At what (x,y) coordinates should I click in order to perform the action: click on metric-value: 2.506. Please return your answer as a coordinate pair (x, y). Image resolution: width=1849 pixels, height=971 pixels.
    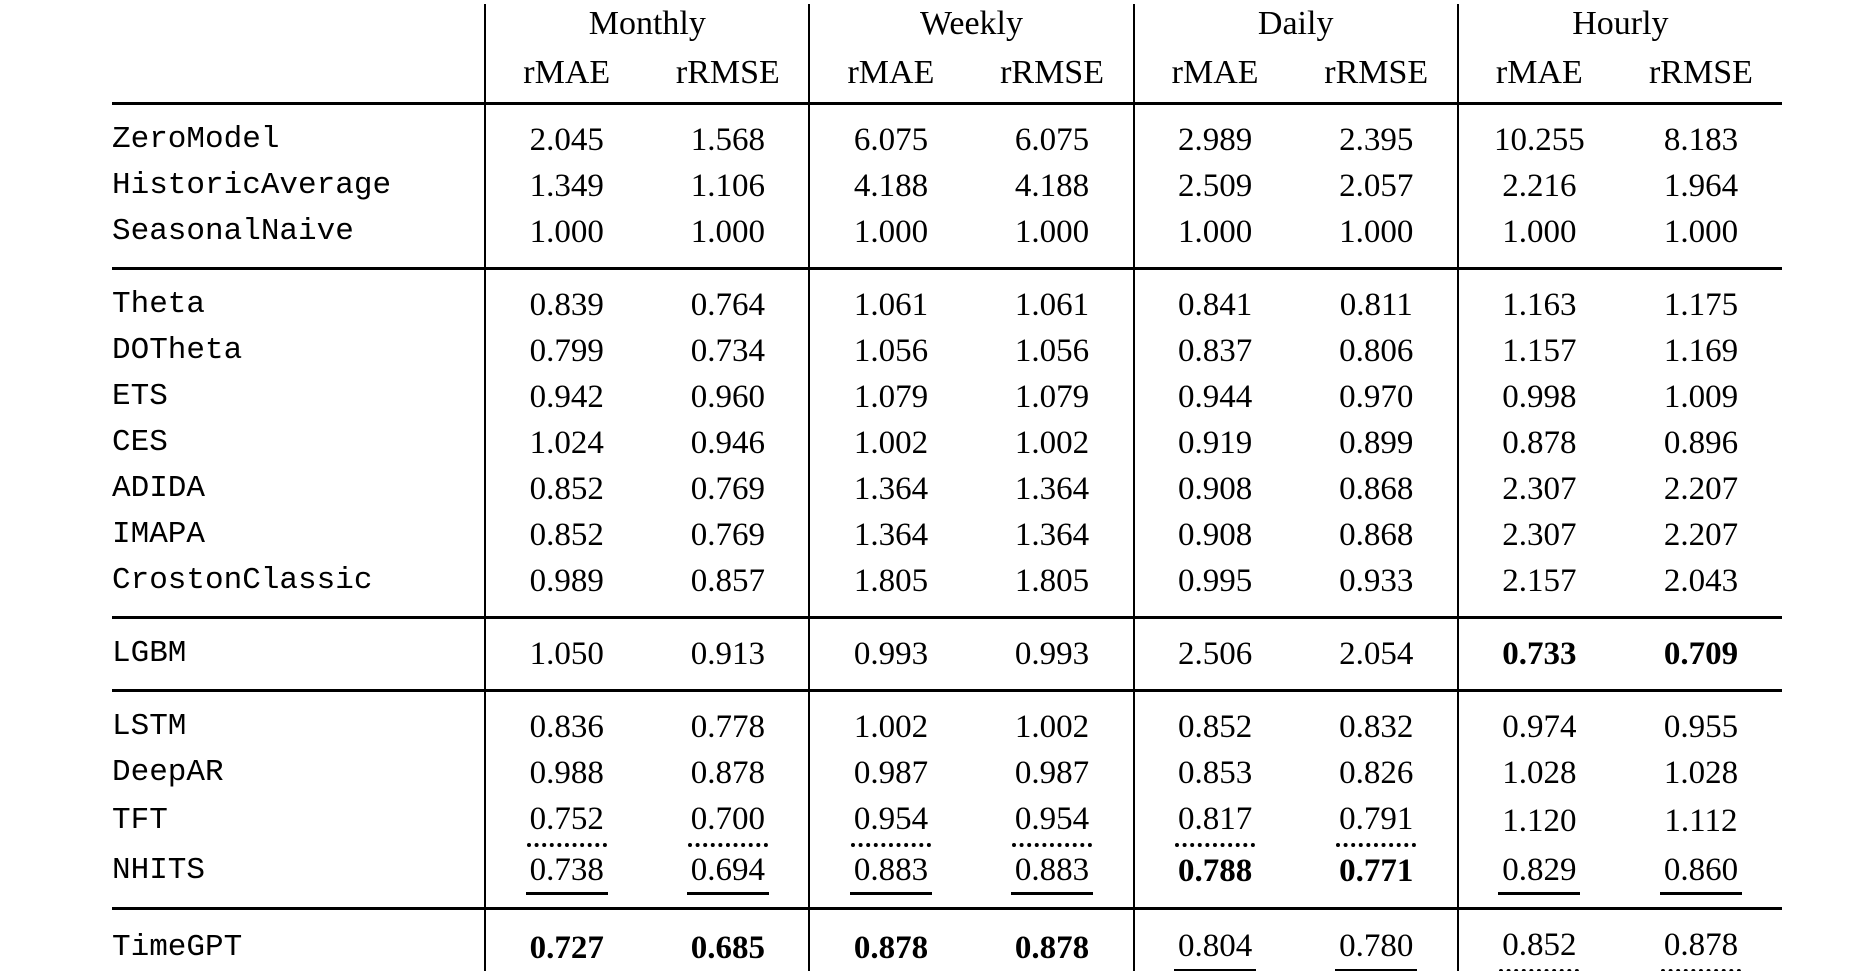
    Looking at the image, I should click on (1215, 654).